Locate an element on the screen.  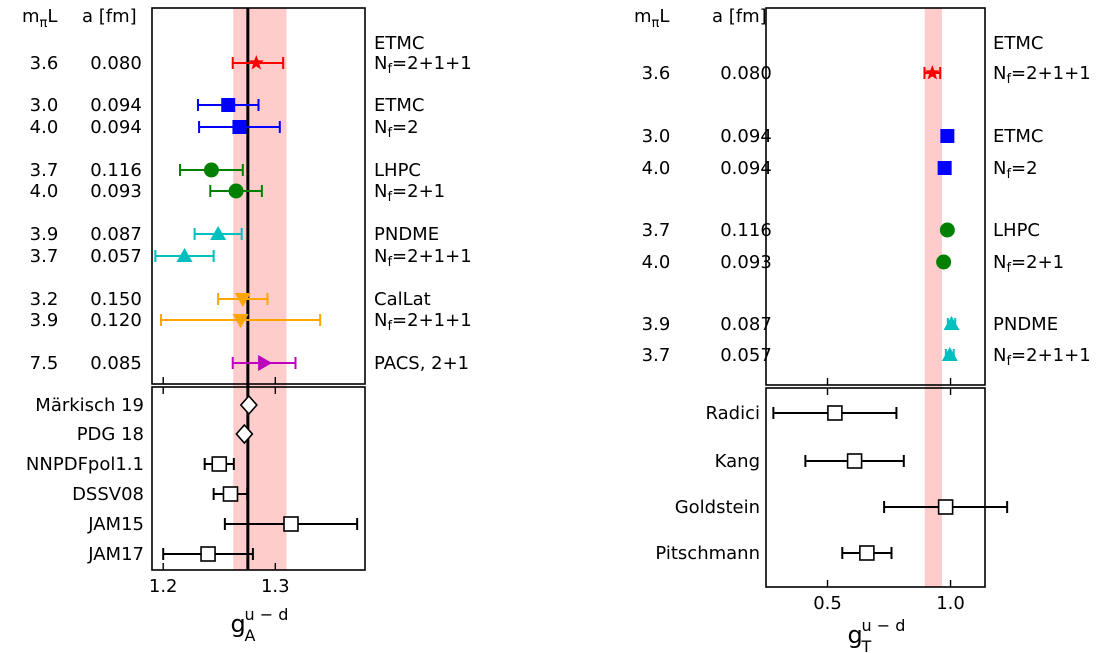
gt-lattice-0-marker is located at coordinates (932, 72).